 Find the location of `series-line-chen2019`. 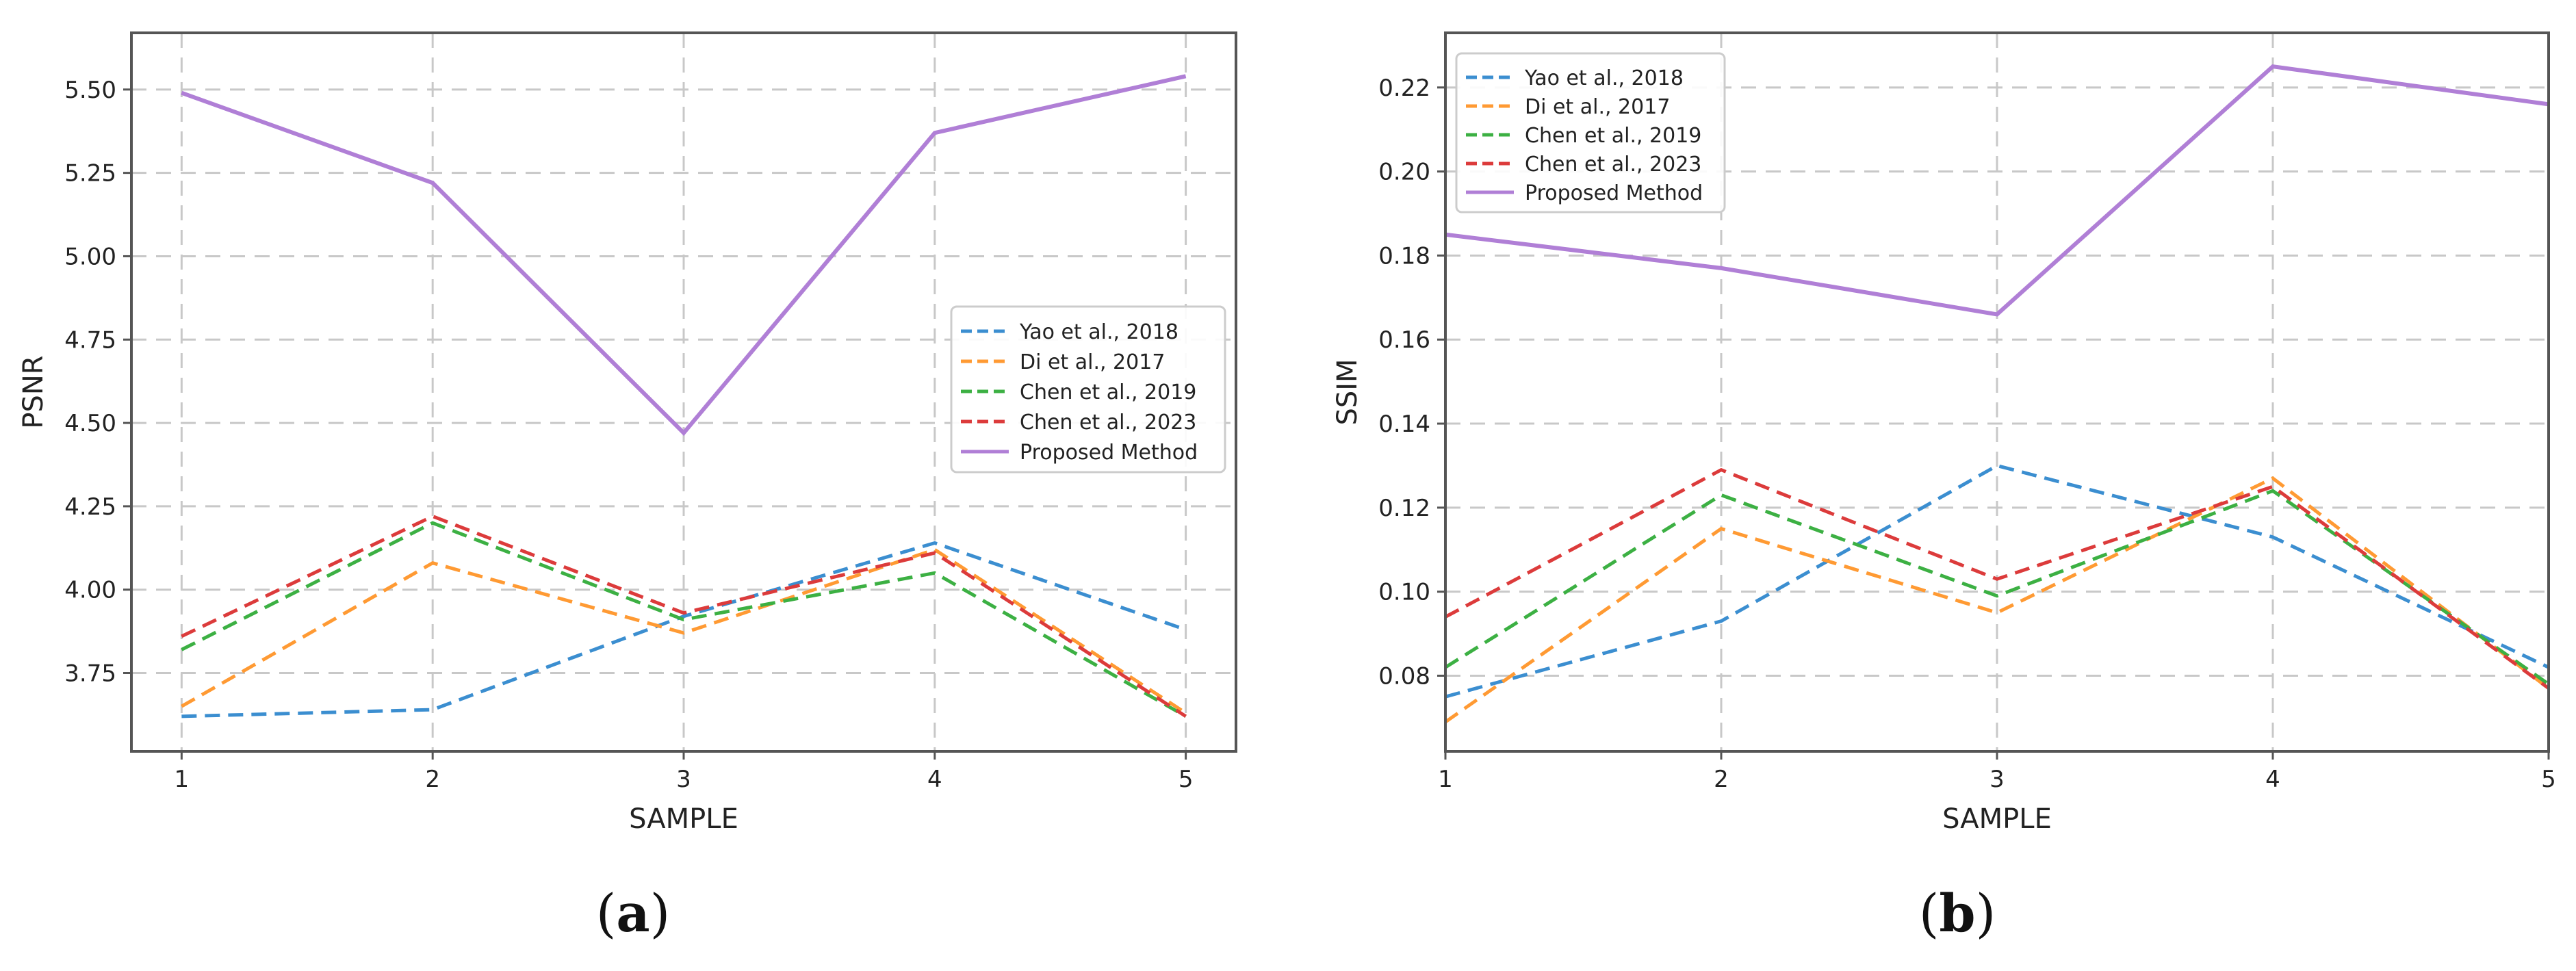

series-line-chen2019 is located at coordinates (684, 619).